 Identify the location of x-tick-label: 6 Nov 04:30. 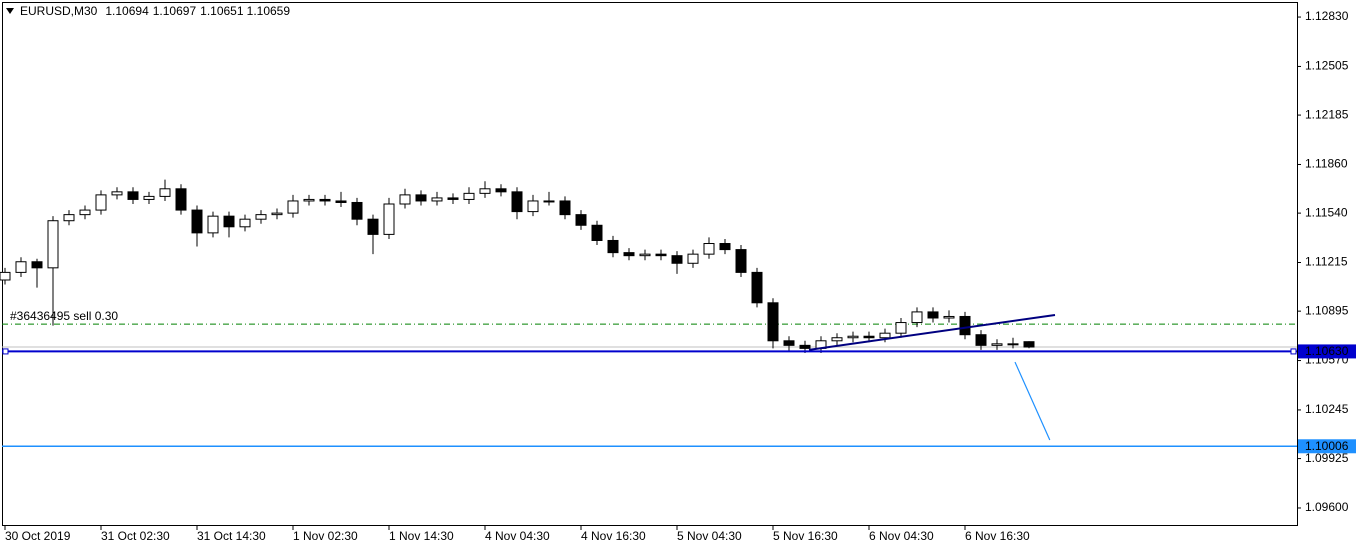
(901, 536).